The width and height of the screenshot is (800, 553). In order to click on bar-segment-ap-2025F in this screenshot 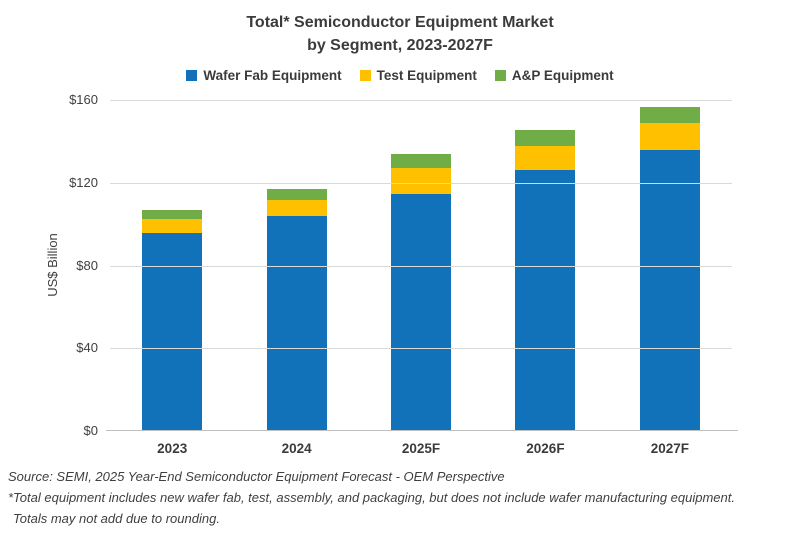, I will do `click(421, 161)`.